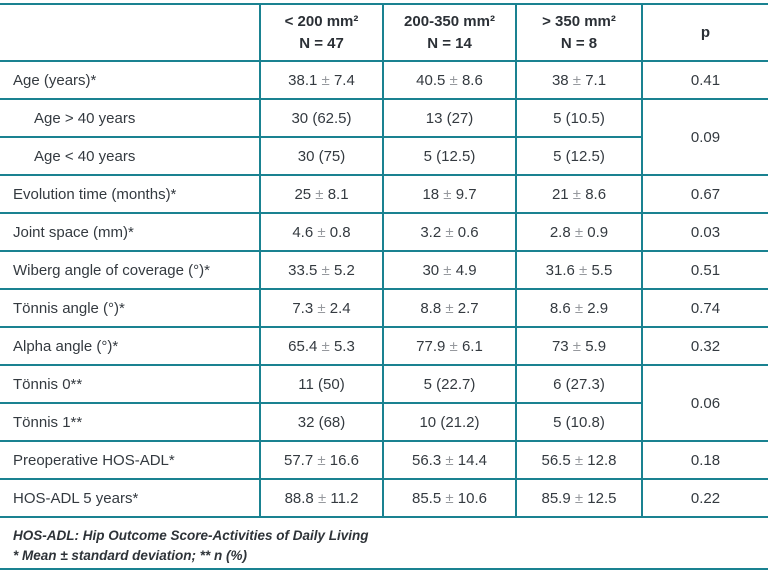 This screenshot has width=768, height=574. I want to click on p-value-cell: 0.67, so click(704, 194).